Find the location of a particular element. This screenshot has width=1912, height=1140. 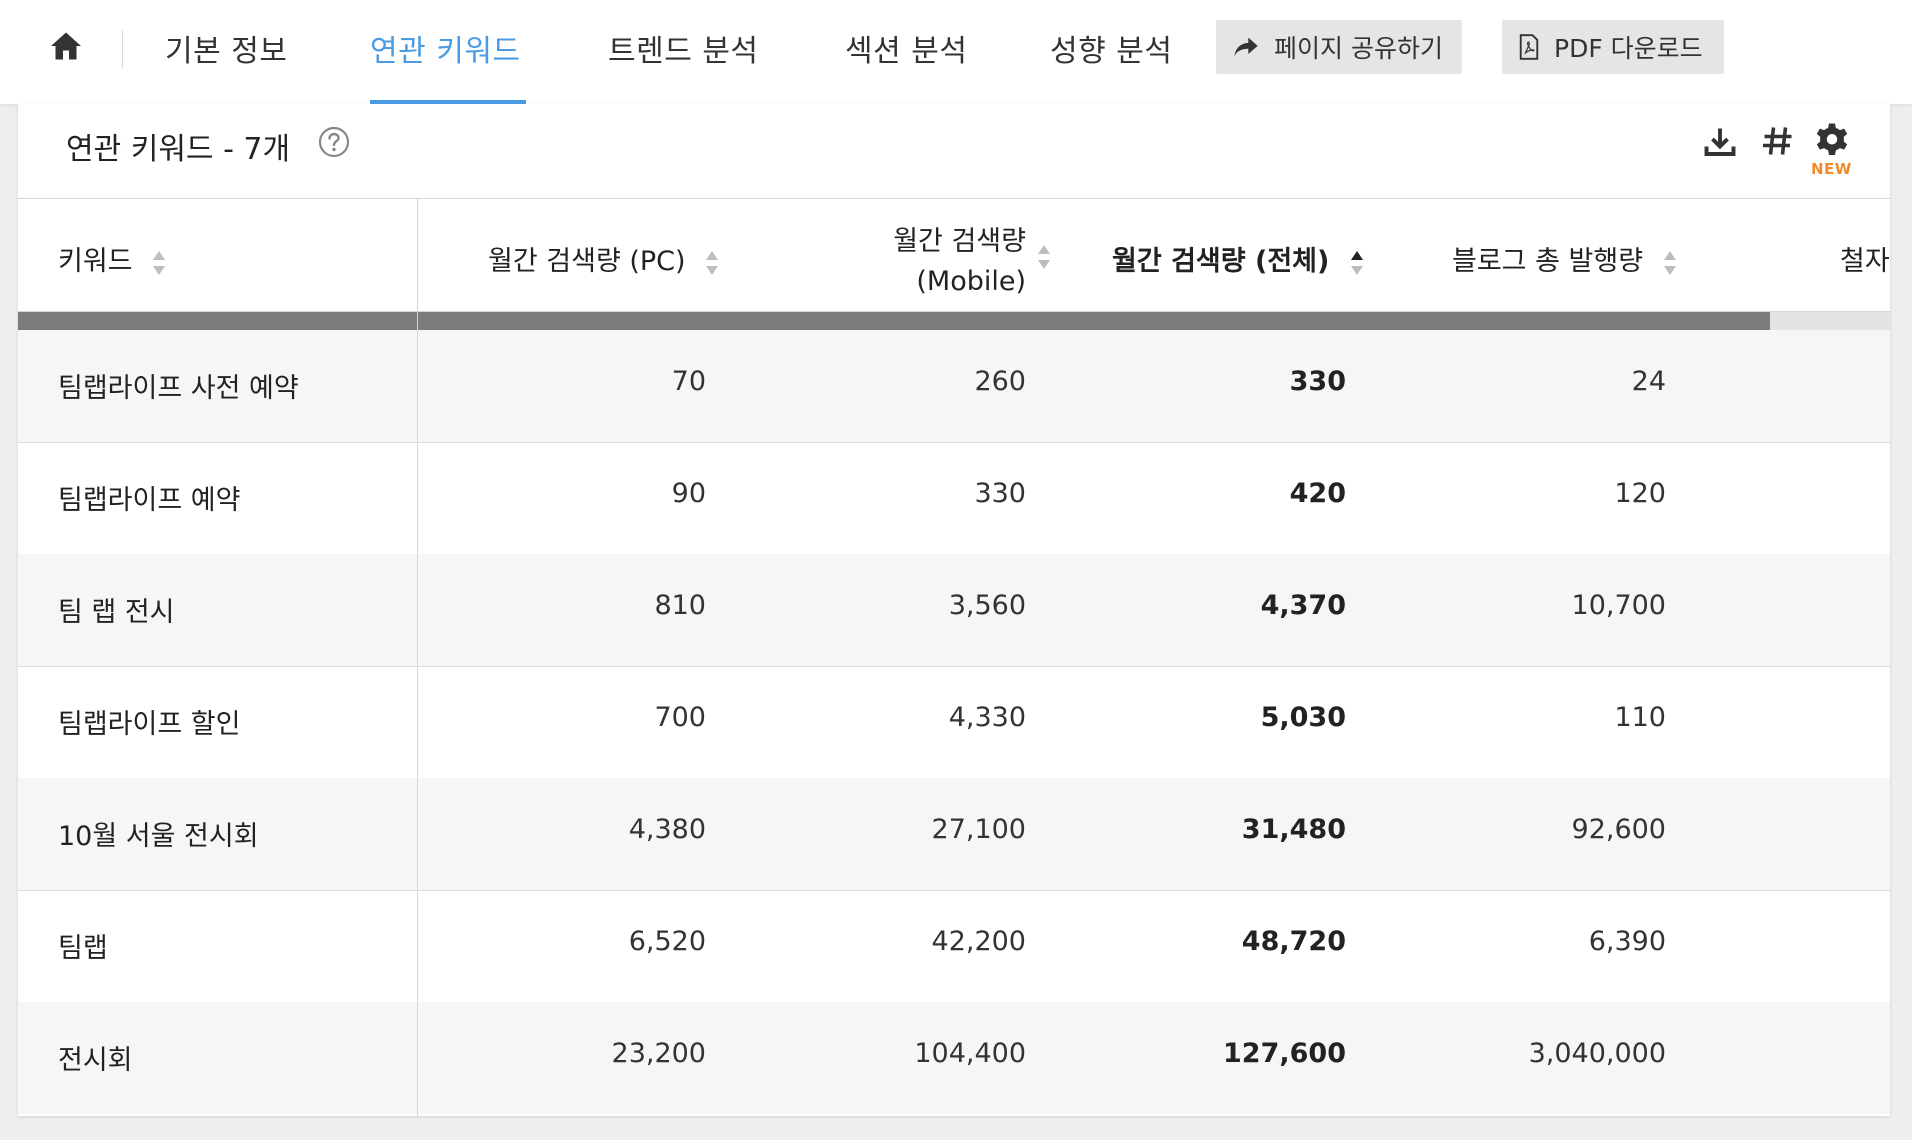

keyword-cell: 팀랩라이프 할인 is located at coordinates (149, 724).